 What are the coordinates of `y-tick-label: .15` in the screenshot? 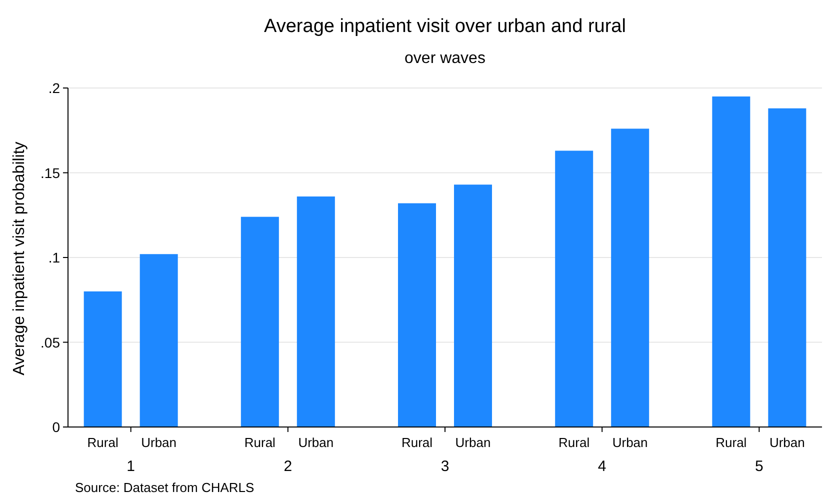 It's located at (50, 172).